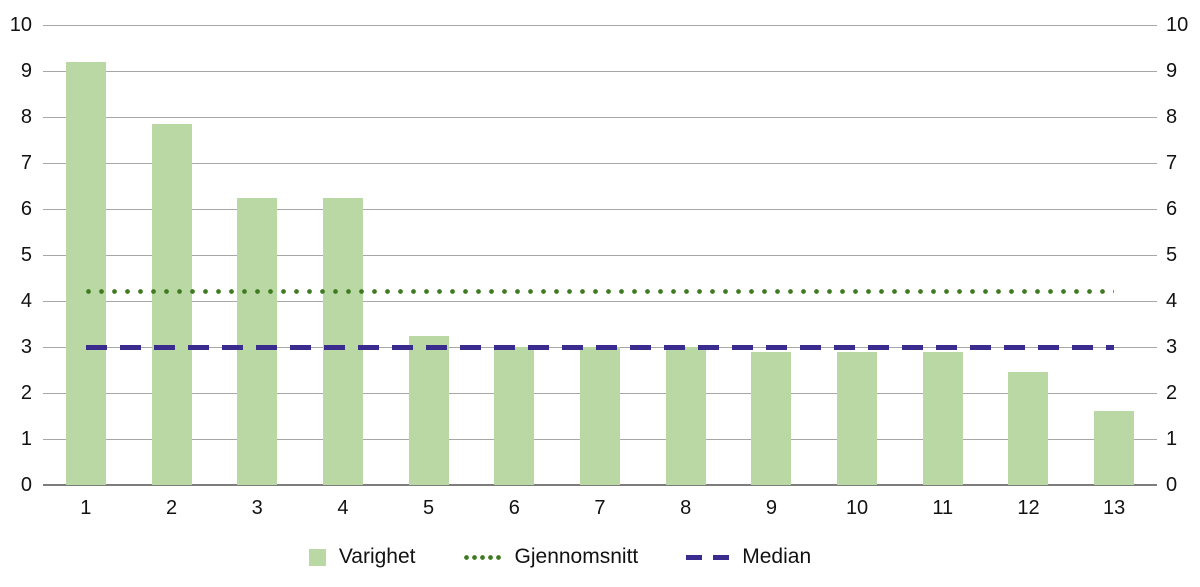 Image resolution: width=1200 pixels, height=587 pixels. I want to click on x-tick-label-10: 10, so click(857, 508).